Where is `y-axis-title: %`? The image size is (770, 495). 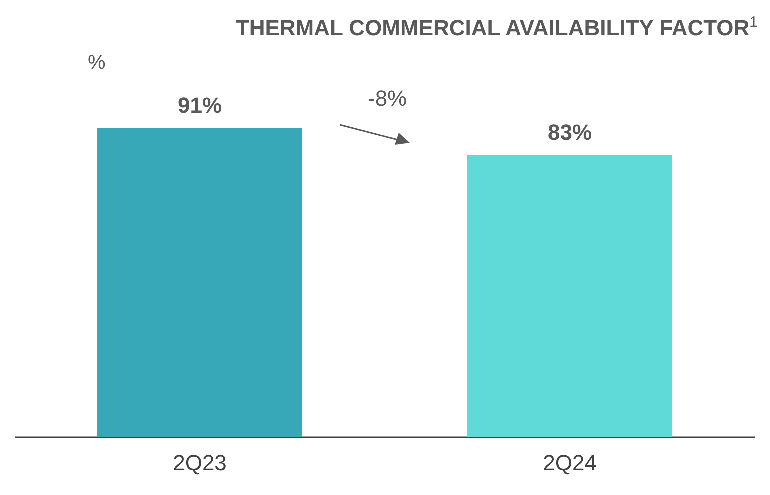 y-axis-title: % is located at coordinates (97, 63).